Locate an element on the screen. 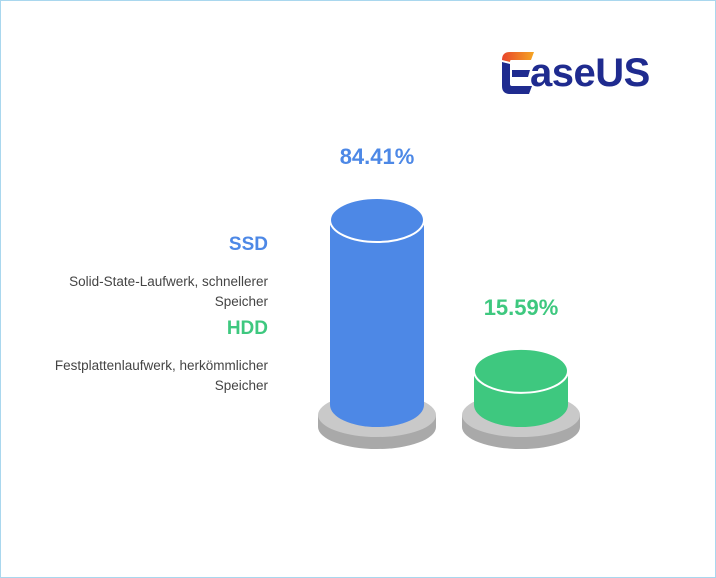 The width and height of the screenshot is (716, 578). legend-hdd-name: HDD is located at coordinates (247, 328).